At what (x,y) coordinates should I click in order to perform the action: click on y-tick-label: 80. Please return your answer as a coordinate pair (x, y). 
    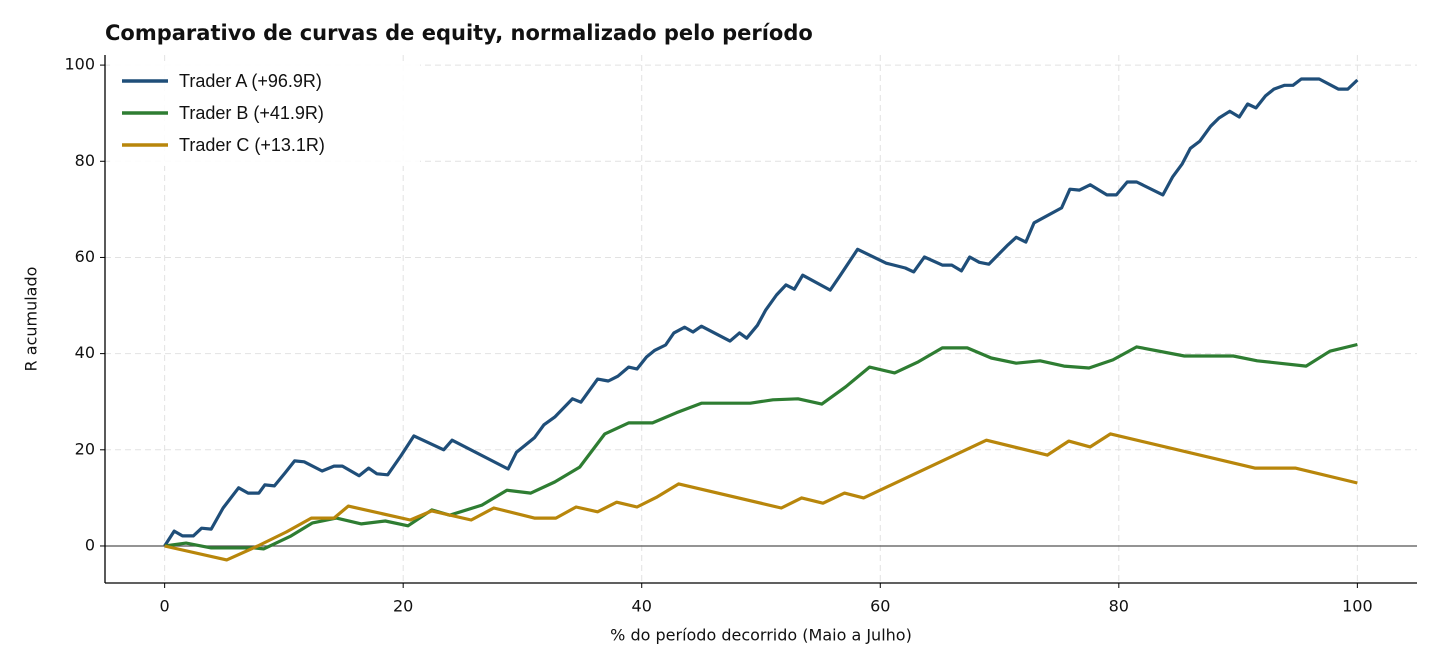
    Looking at the image, I should click on (85, 160).